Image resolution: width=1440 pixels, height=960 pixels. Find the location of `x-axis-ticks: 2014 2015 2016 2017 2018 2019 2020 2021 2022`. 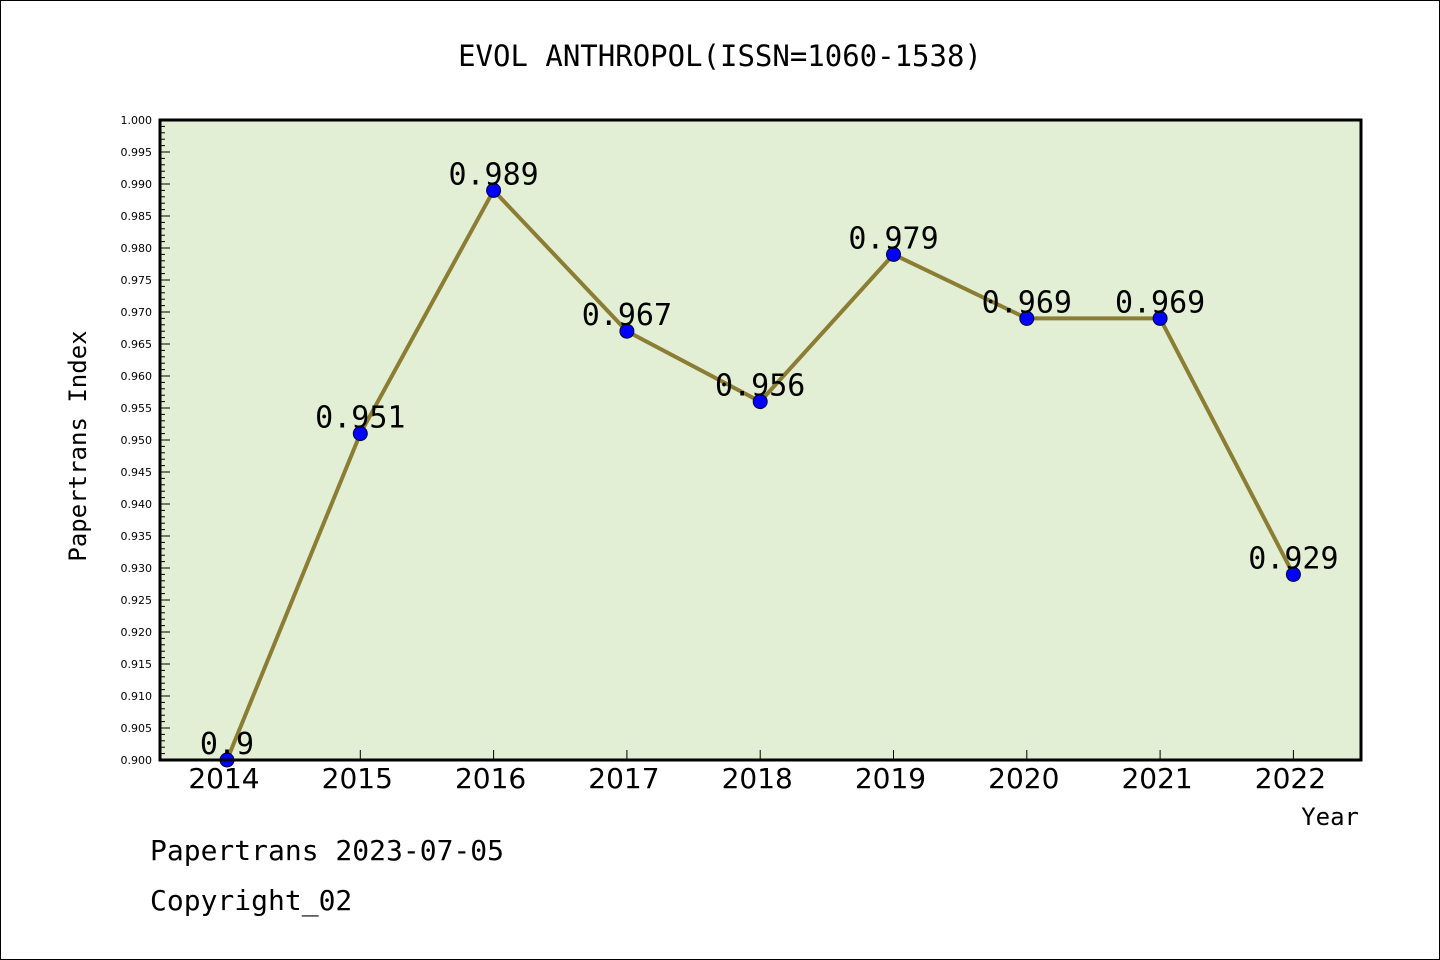

x-axis-ticks: 2014 2015 2016 2017 2018 2019 2020 2021 2022 is located at coordinates (757, 772).